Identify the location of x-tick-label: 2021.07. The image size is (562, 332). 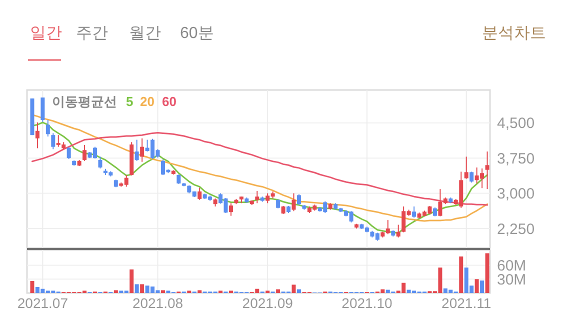
(42, 303).